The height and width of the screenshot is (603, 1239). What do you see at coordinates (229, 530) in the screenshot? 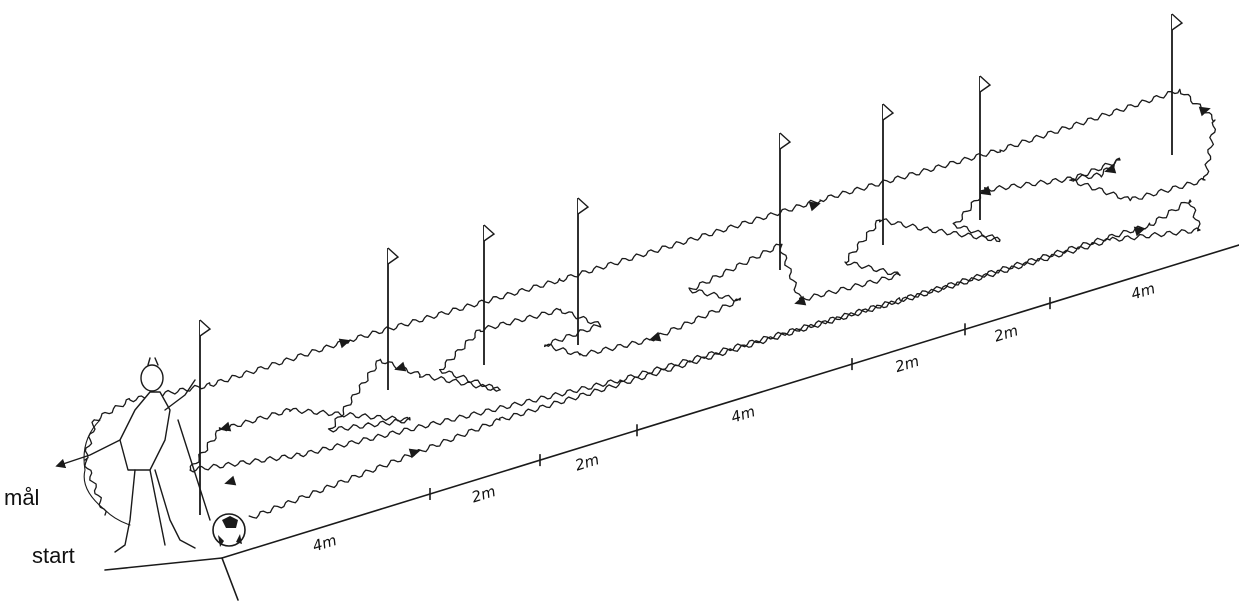
I see `soccer-ball` at bounding box center [229, 530].